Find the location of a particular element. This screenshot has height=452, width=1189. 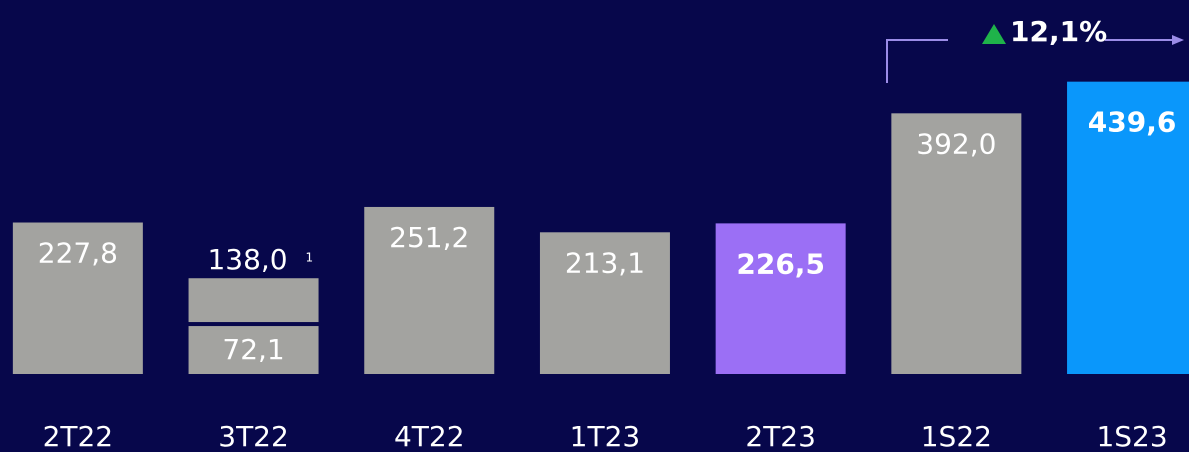

x-tick-label: 2T22 is located at coordinates (78, 436).